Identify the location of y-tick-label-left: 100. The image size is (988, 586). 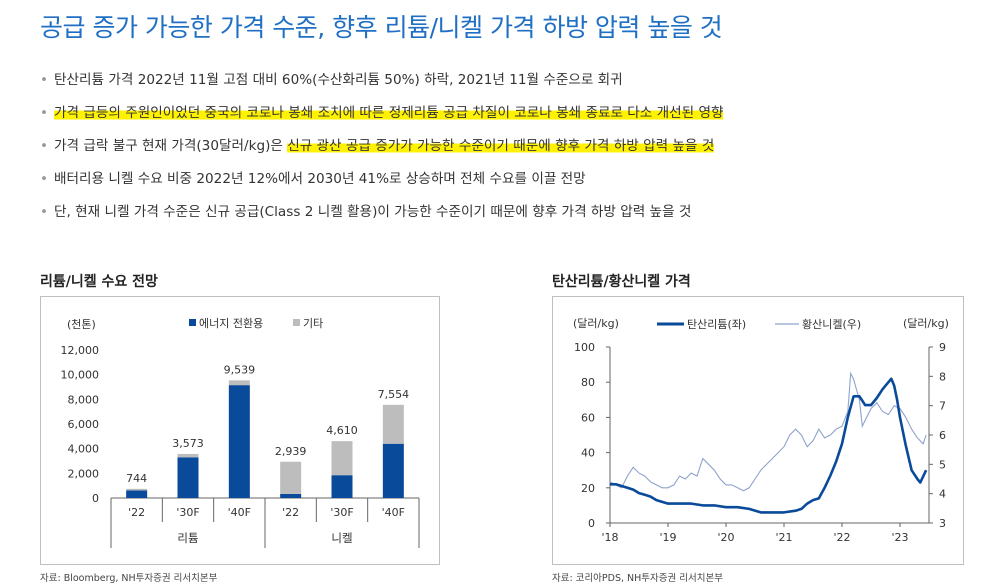
(584, 347).